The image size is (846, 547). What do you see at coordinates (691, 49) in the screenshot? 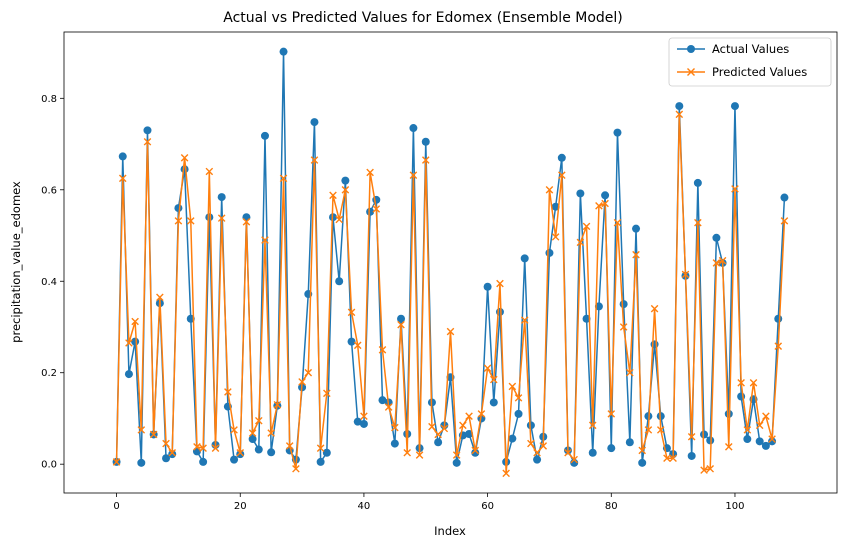
I see `legend-marker-actual` at bounding box center [691, 49].